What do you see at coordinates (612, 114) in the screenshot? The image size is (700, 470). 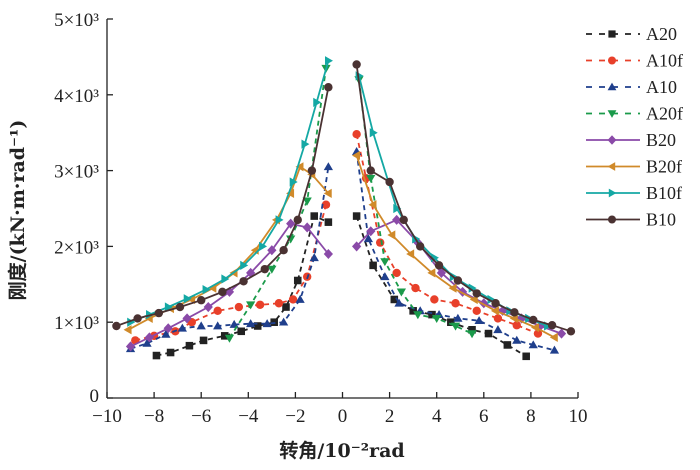 I see `legend-marker-A20f` at bounding box center [612, 114].